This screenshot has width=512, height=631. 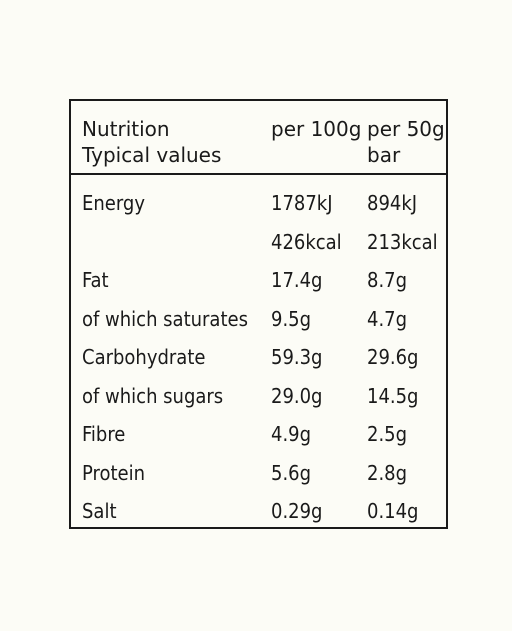 What do you see at coordinates (297, 511) in the screenshot?
I see `row-value-per-100g: 0.29g` at bounding box center [297, 511].